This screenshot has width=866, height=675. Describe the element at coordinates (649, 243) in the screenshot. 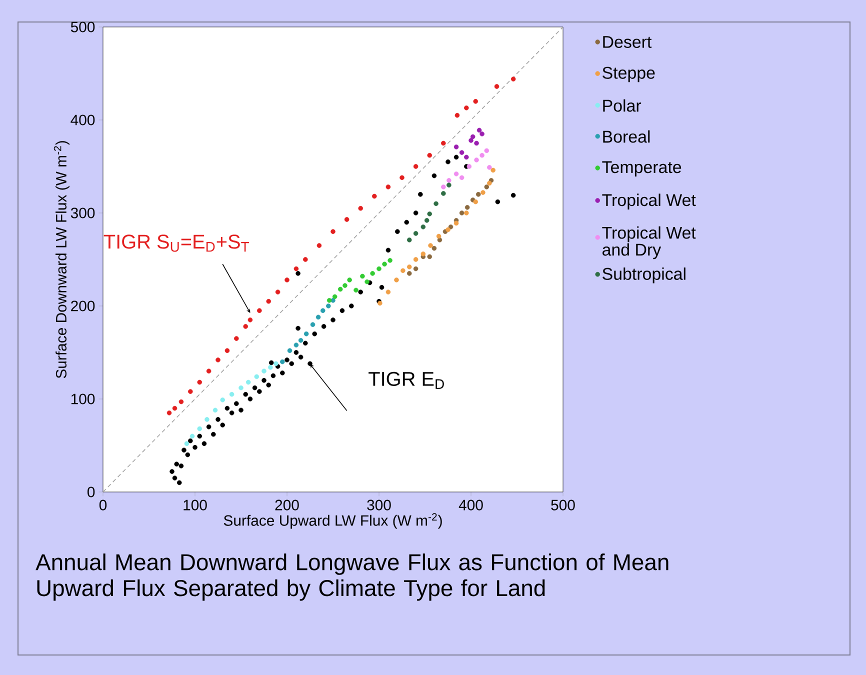

I see `legend-label: Tropical Wet and Dry` at that location.